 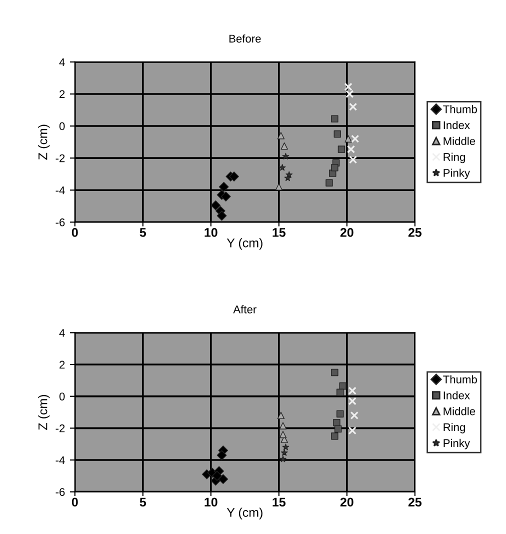 What do you see at coordinates (245, 38) in the screenshot?
I see `chart-title: Before` at bounding box center [245, 38].